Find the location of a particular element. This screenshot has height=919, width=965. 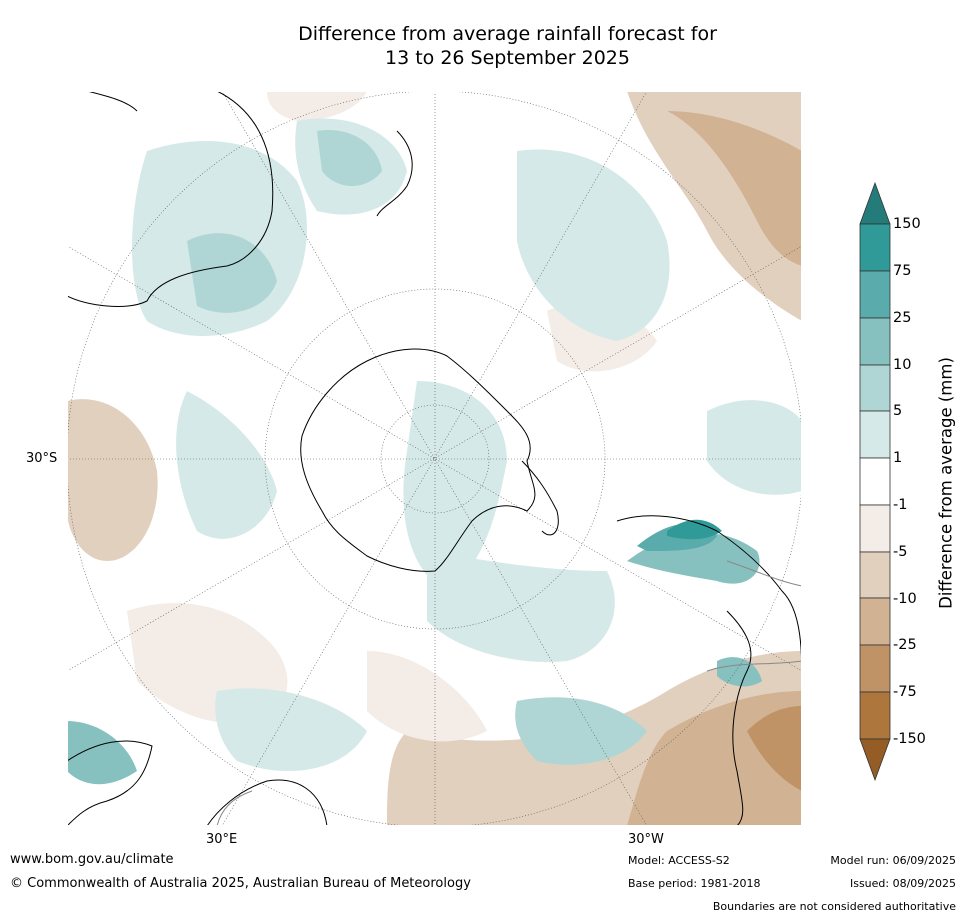

australia-coastline is located at coordinates (170, 199).